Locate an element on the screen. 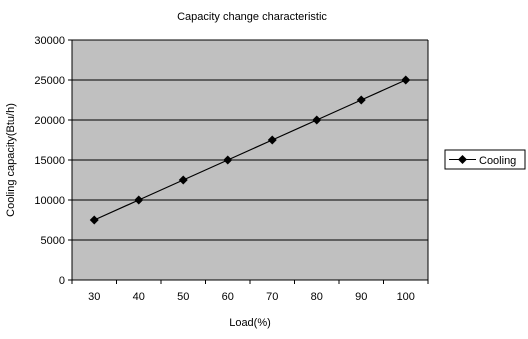 Image resolution: width=528 pixels, height=339 pixels. y-axis-label: Cooling capacity(Btu/h) is located at coordinates (11, 160).